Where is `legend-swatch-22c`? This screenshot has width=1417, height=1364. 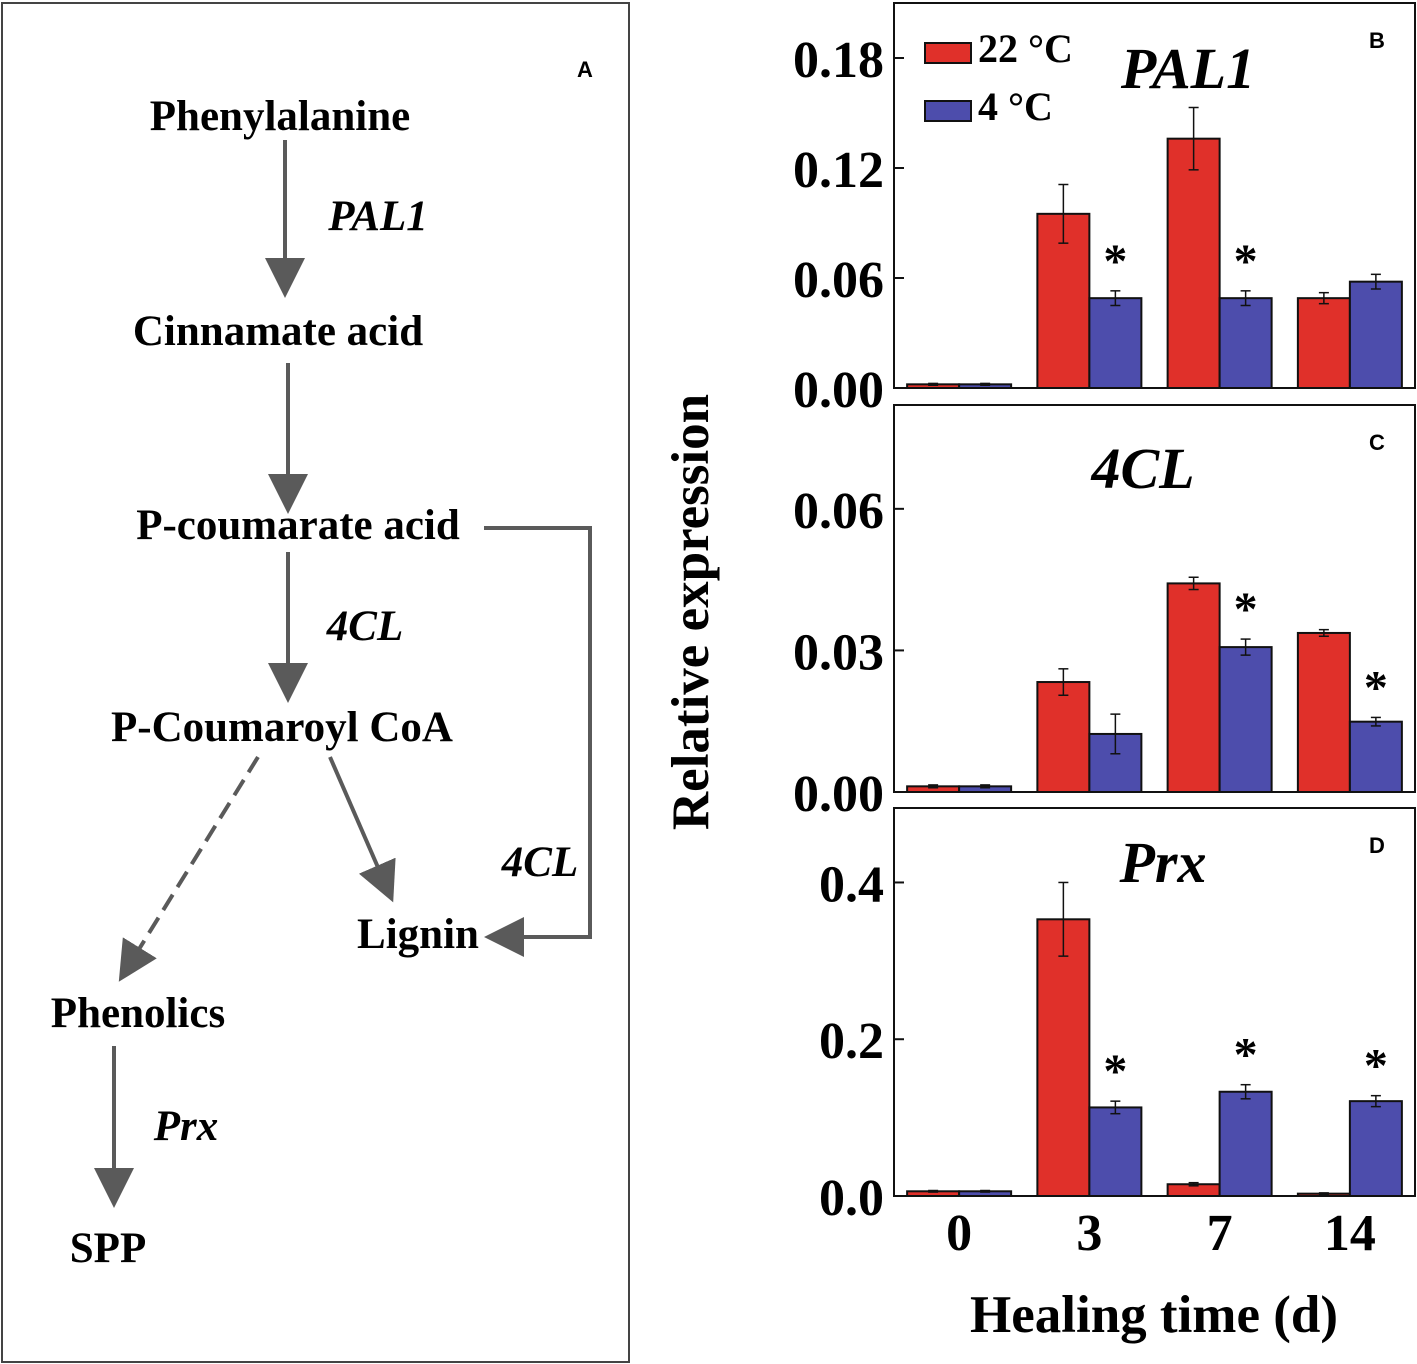
legend-swatch-22c is located at coordinates (948, 53).